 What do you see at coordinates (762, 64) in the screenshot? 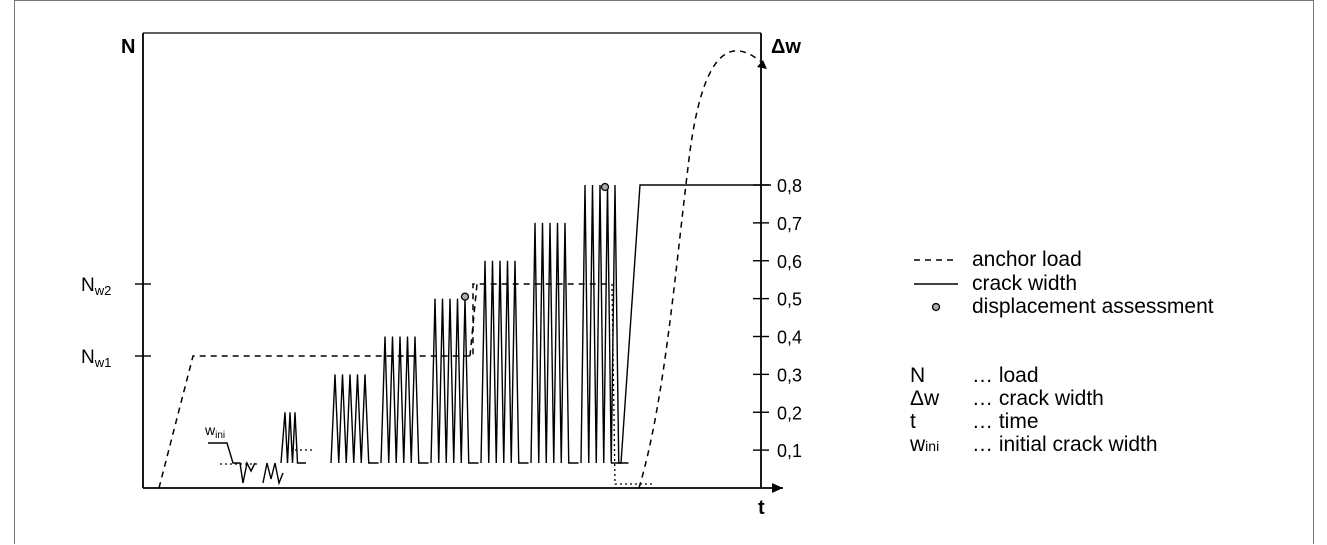
I see `failure-arrow-icon` at bounding box center [762, 64].